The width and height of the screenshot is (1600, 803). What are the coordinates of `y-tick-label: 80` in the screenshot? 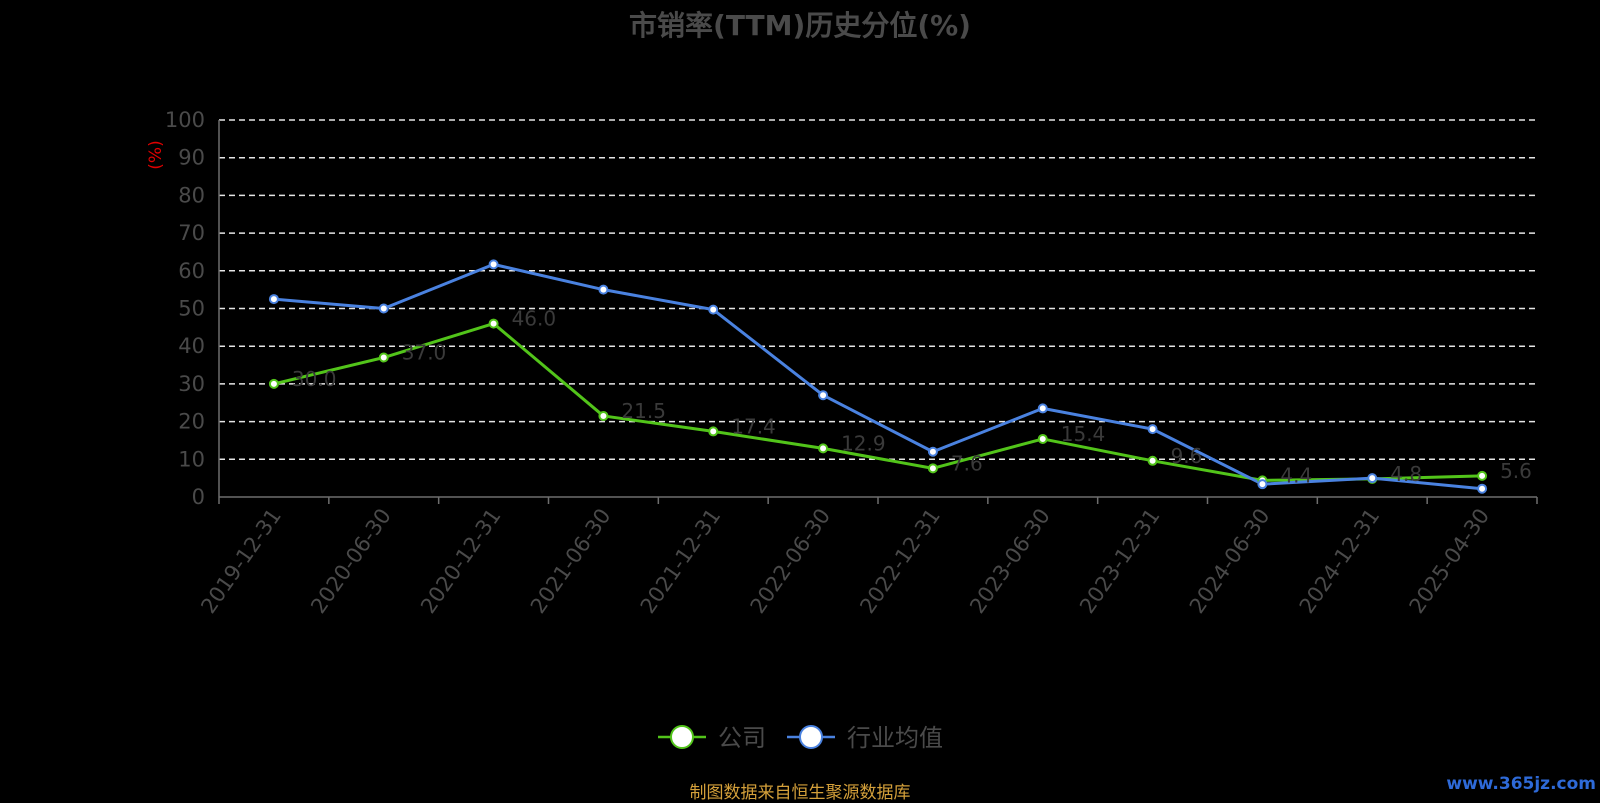 It's located at (191, 195).